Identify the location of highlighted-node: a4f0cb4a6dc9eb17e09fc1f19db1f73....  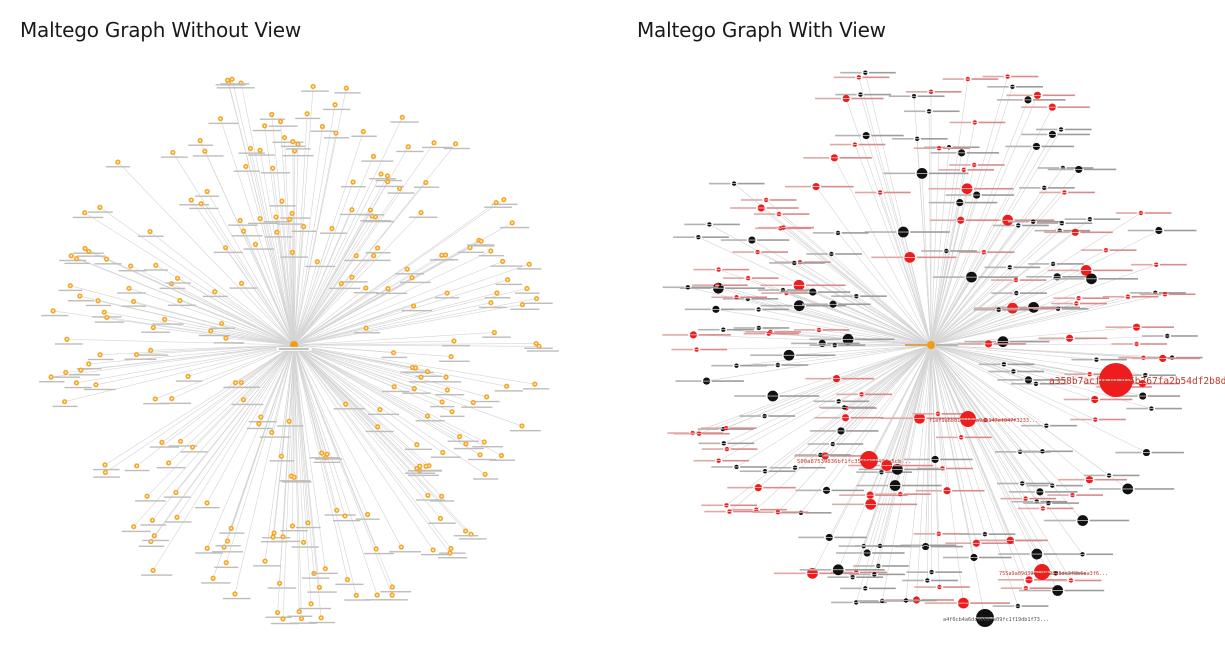
(996, 618).